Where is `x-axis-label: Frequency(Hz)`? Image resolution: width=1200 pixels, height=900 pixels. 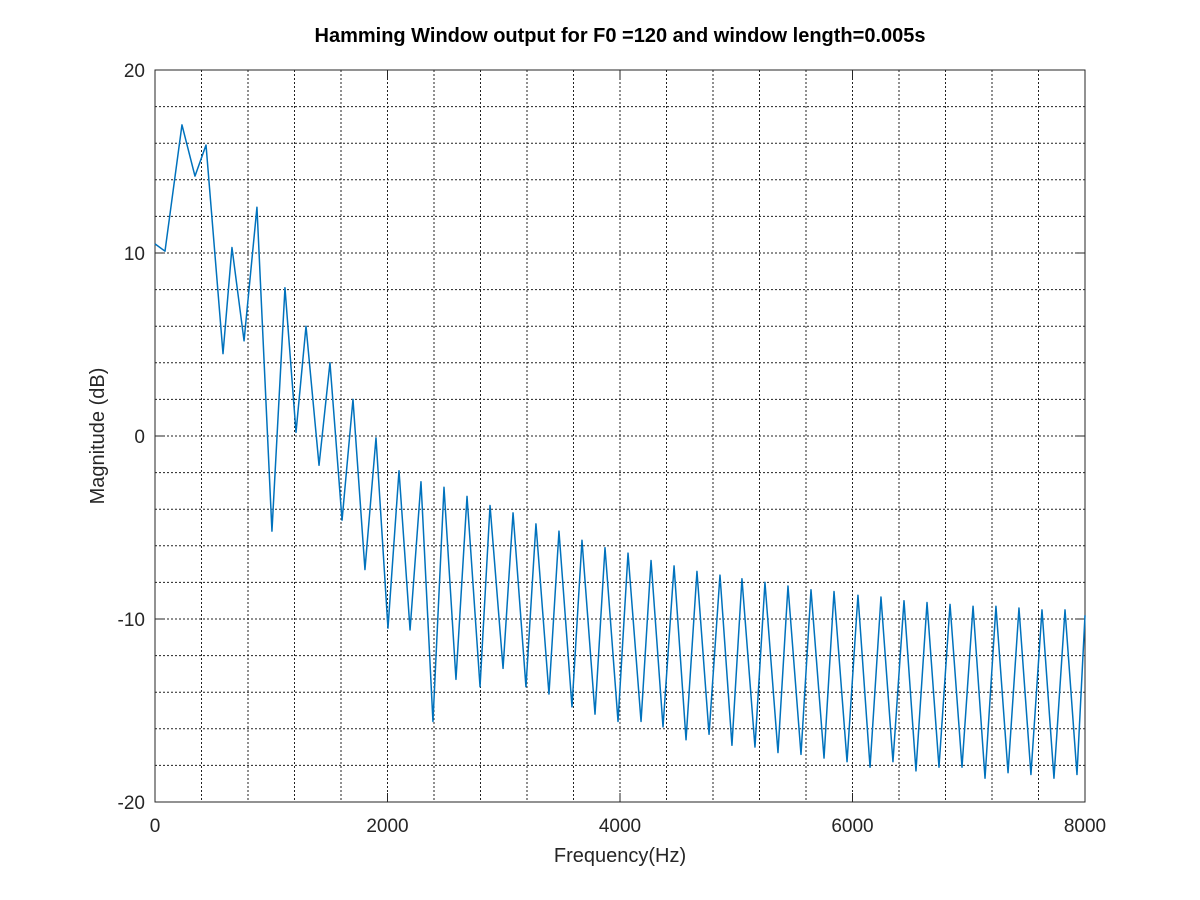 x-axis-label: Frequency(Hz) is located at coordinates (620, 856).